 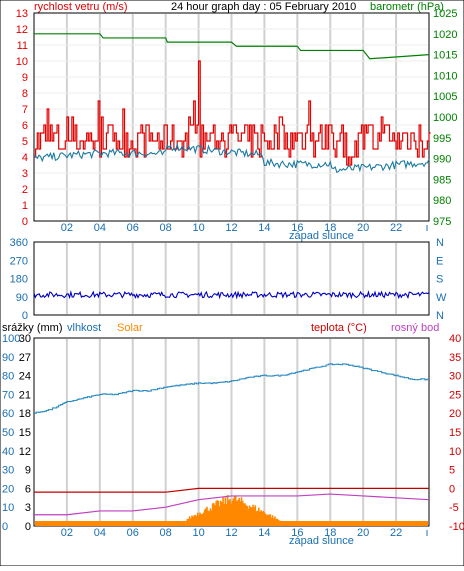 What do you see at coordinates (67, 228) in the screenshot?
I see `x-tick-label-top: 02` at bounding box center [67, 228].